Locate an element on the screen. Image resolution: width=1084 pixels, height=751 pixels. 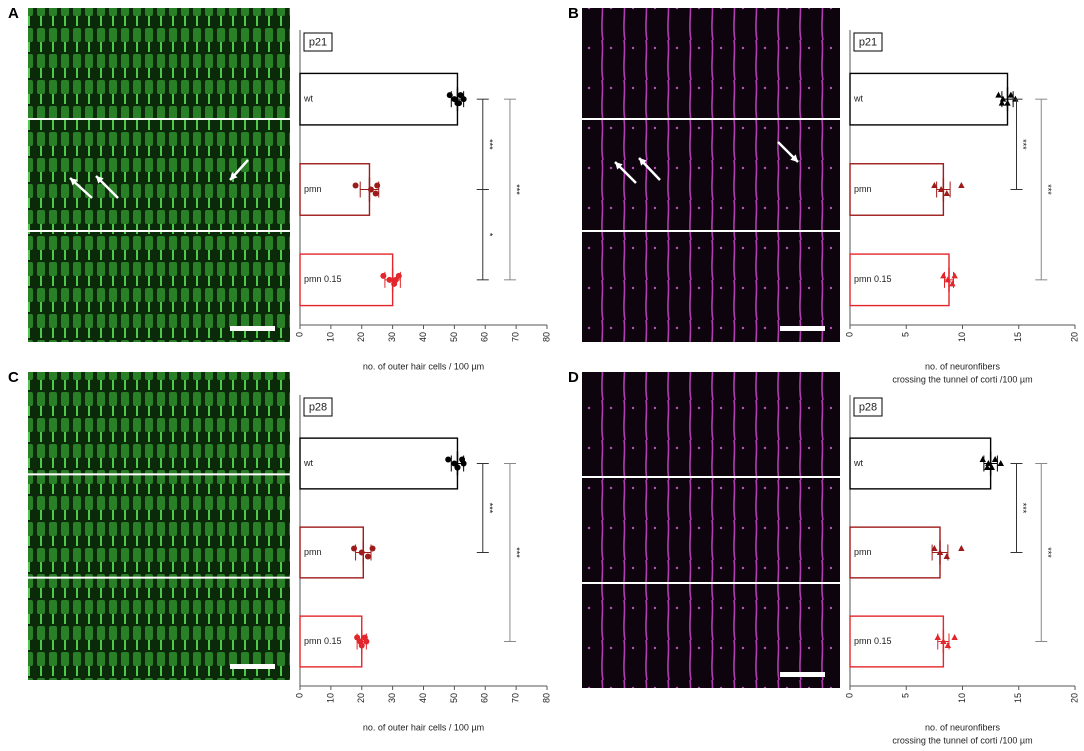
panel-label: D is located at coordinates (573, 377).